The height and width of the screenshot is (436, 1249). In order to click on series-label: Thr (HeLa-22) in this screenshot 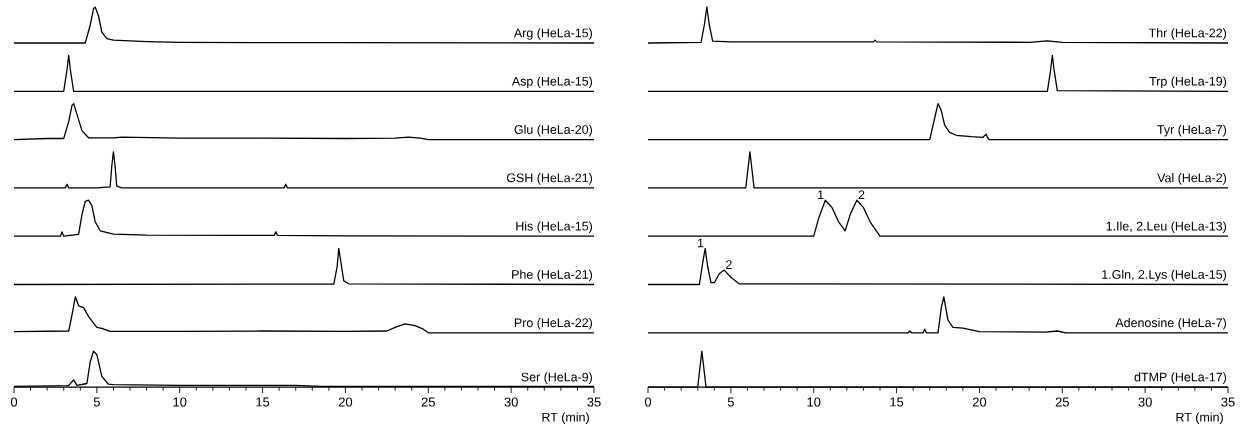, I will do `click(1187, 34)`.